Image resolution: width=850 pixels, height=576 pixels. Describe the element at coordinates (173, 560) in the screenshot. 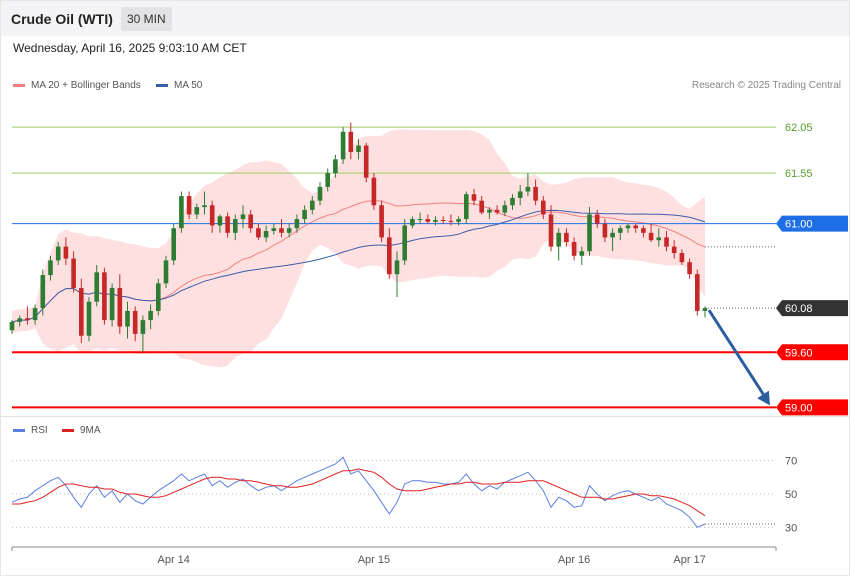

I see `time-label: Apr 14` at that location.